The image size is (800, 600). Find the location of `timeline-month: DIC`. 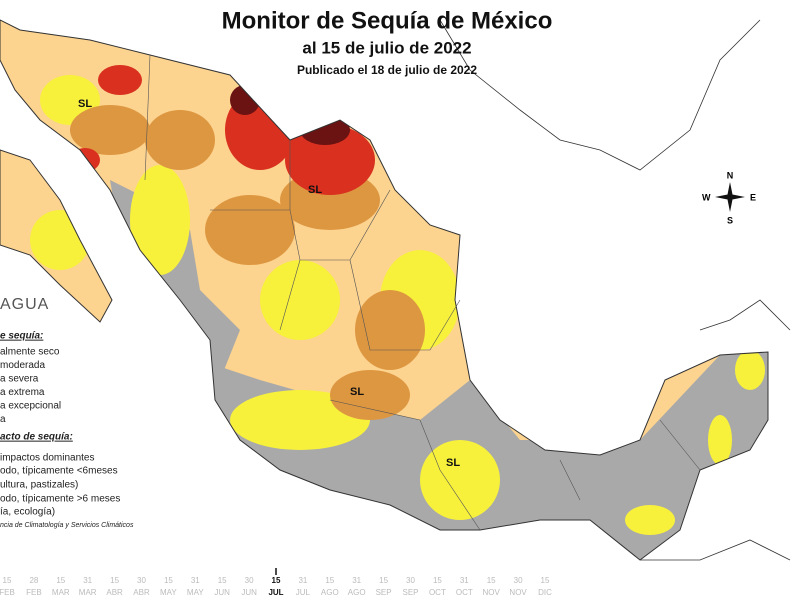

timeline-month: DIC is located at coordinates (545, 592).